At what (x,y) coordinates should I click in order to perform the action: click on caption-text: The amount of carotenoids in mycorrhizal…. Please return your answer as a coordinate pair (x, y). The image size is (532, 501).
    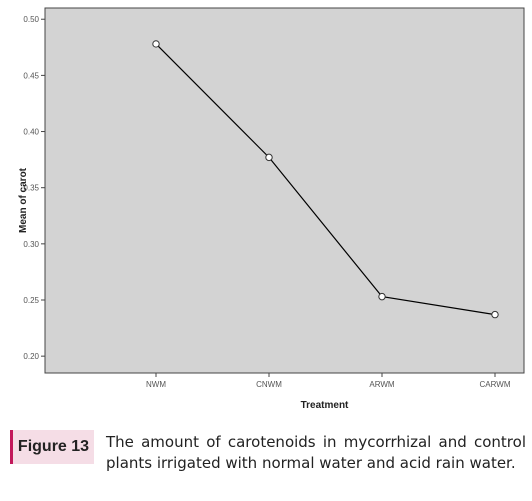
    Looking at the image, I should click on (316, 452).